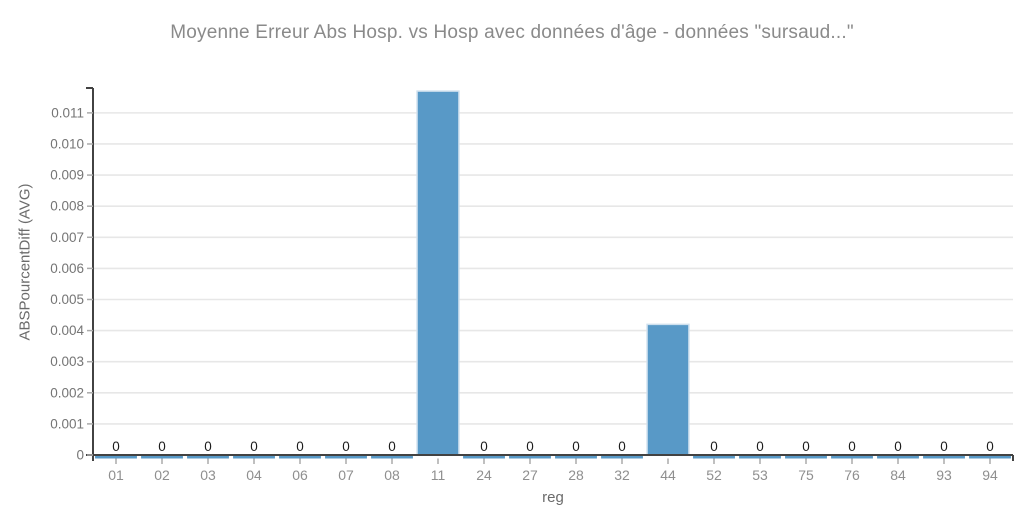  Describe the element at coordinates (67, 112) in the screenshot. I see `y-tick-label: 0.011` at that location.